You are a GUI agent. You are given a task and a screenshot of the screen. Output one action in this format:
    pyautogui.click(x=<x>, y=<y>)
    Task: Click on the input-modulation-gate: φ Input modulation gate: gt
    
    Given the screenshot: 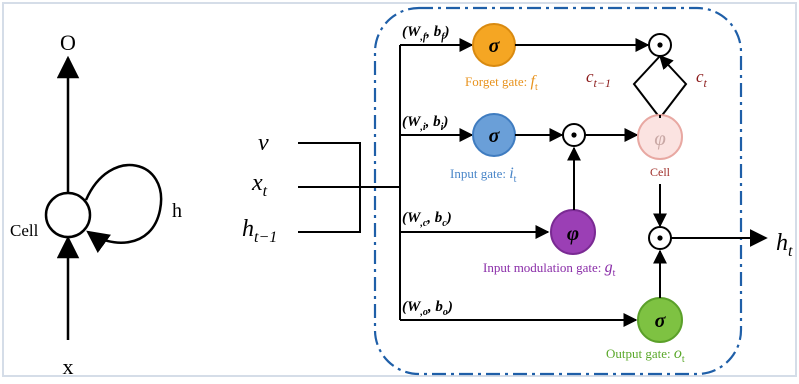 What is the action you would take?
    pyautogui.click(x=549, y=244)
    